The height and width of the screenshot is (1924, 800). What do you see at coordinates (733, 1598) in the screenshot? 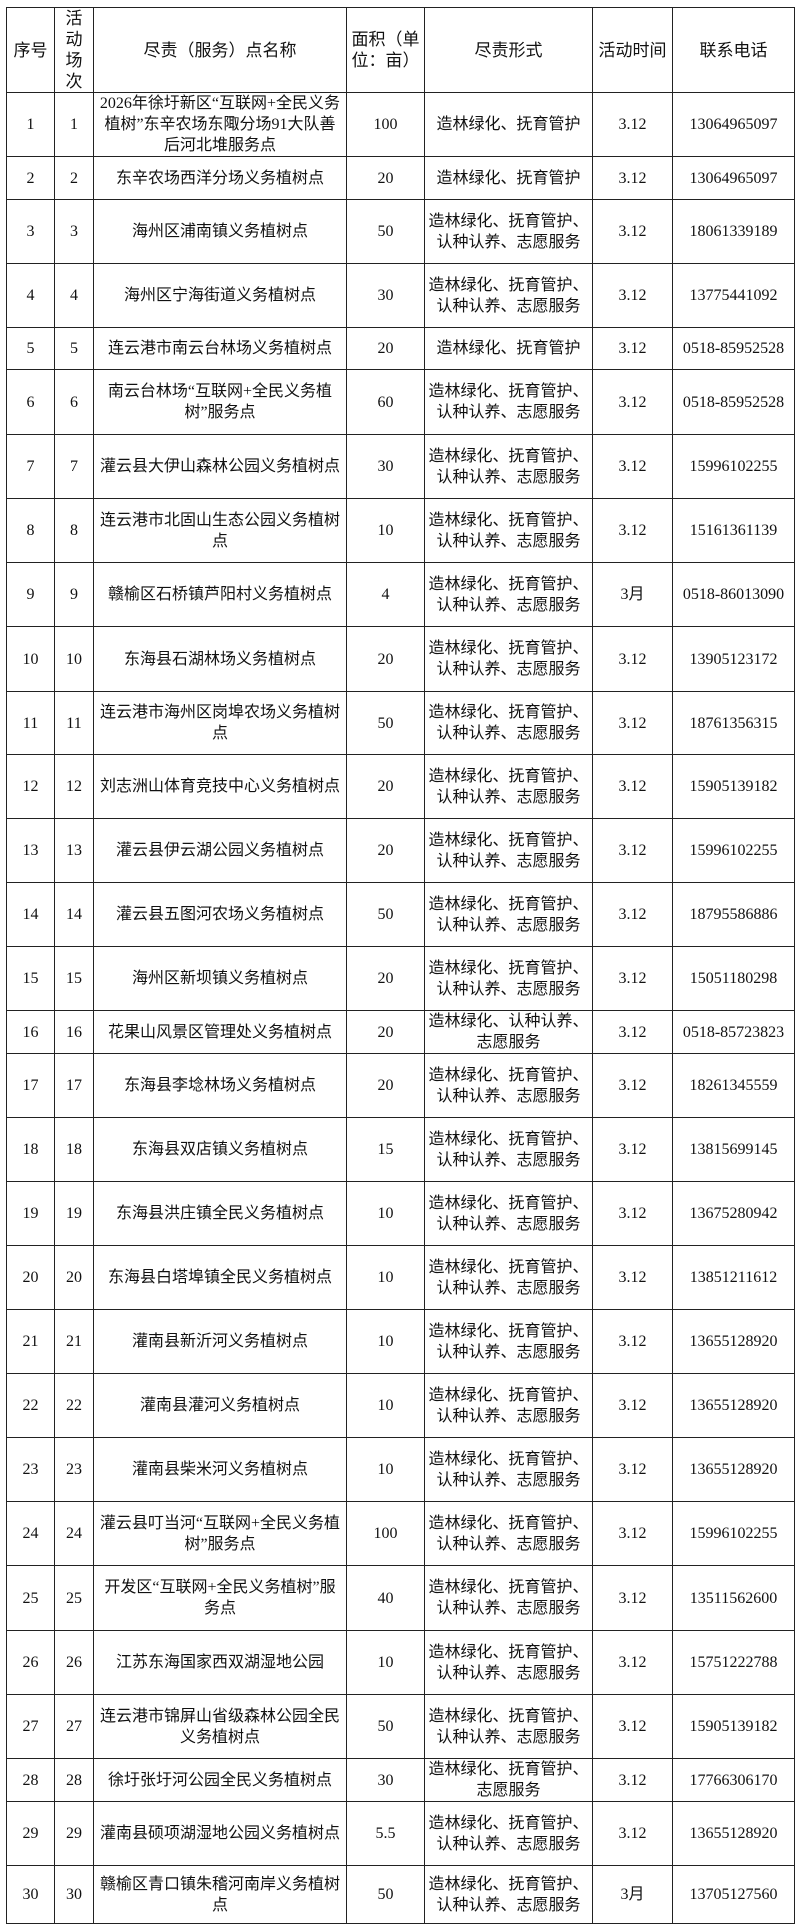
I see `cell-phone-text: 13511562600` at bounding box center [733, 1598].